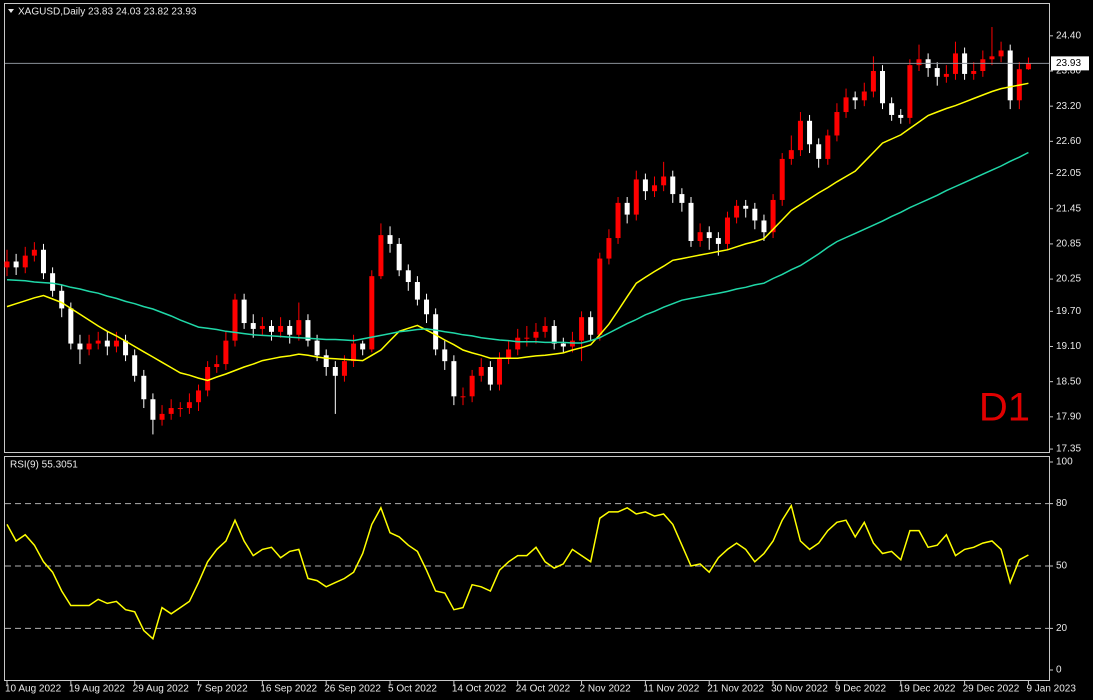 Image resolution: width=1093 pixels, height=700 pixels. I want to click on x-tick-label: 29 Aug 2022, so click(161, 689).